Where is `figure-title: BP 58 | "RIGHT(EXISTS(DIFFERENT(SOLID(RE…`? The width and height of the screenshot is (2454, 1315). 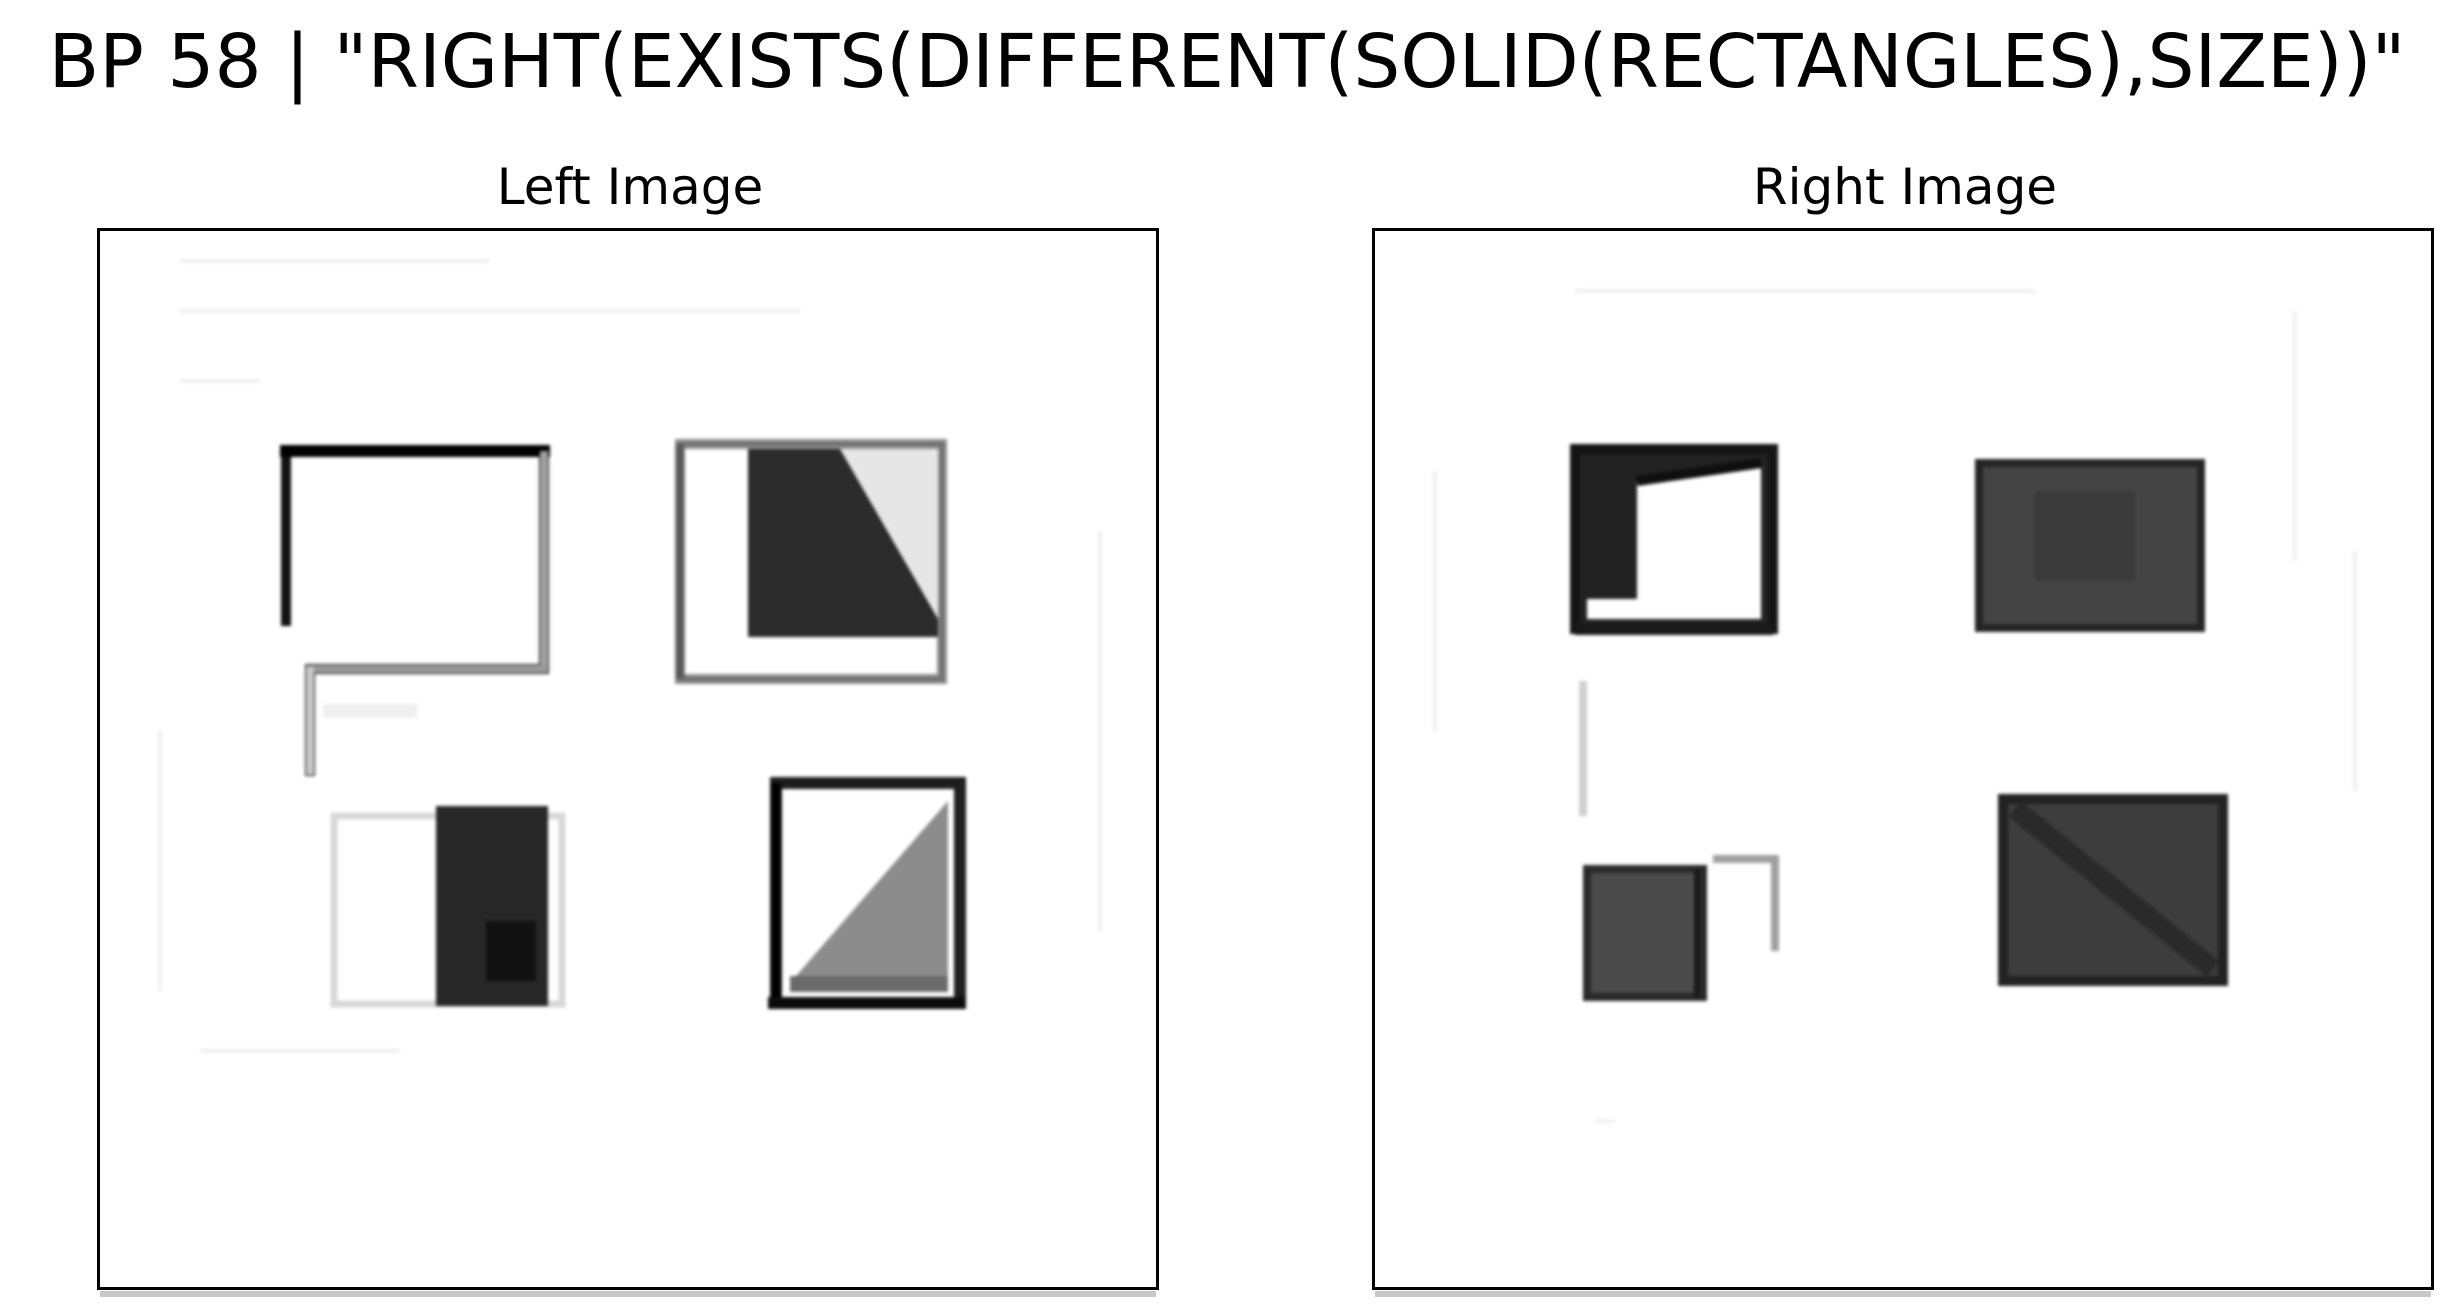
figure-title: BP 58 | "RIGHT(EXISTS(DIFFERENT(SOLID(RE… is located at coordinates (1227, 62).